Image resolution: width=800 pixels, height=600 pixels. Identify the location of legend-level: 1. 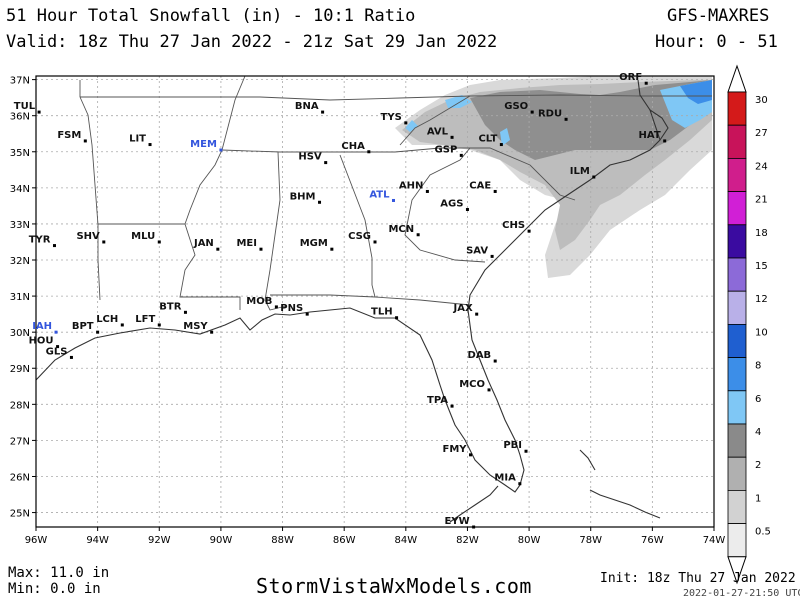
(758, 498).